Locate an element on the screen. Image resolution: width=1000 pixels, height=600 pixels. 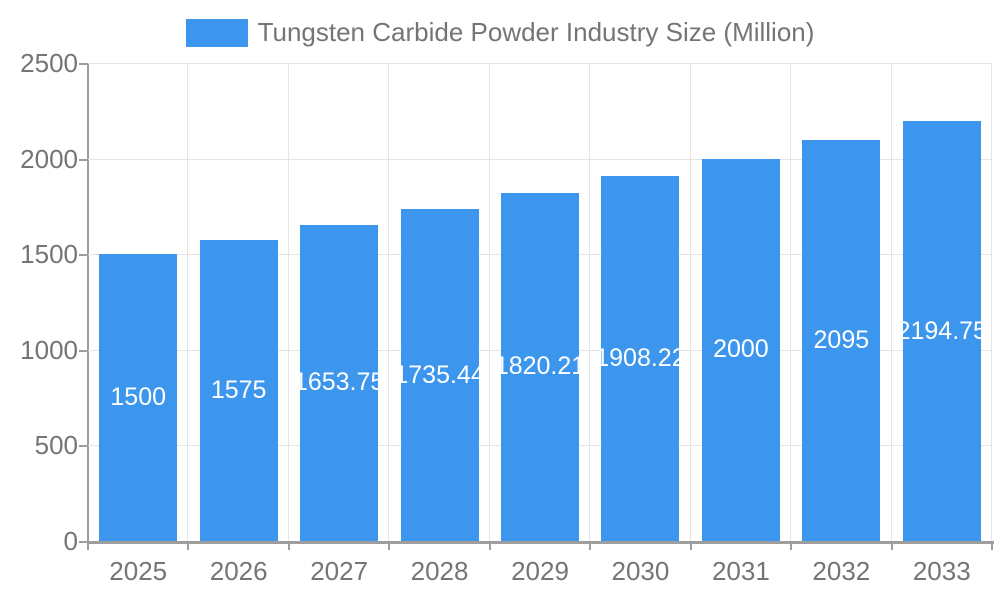
bar-value-label: 1735.44 is located at coordinates (439, 374).